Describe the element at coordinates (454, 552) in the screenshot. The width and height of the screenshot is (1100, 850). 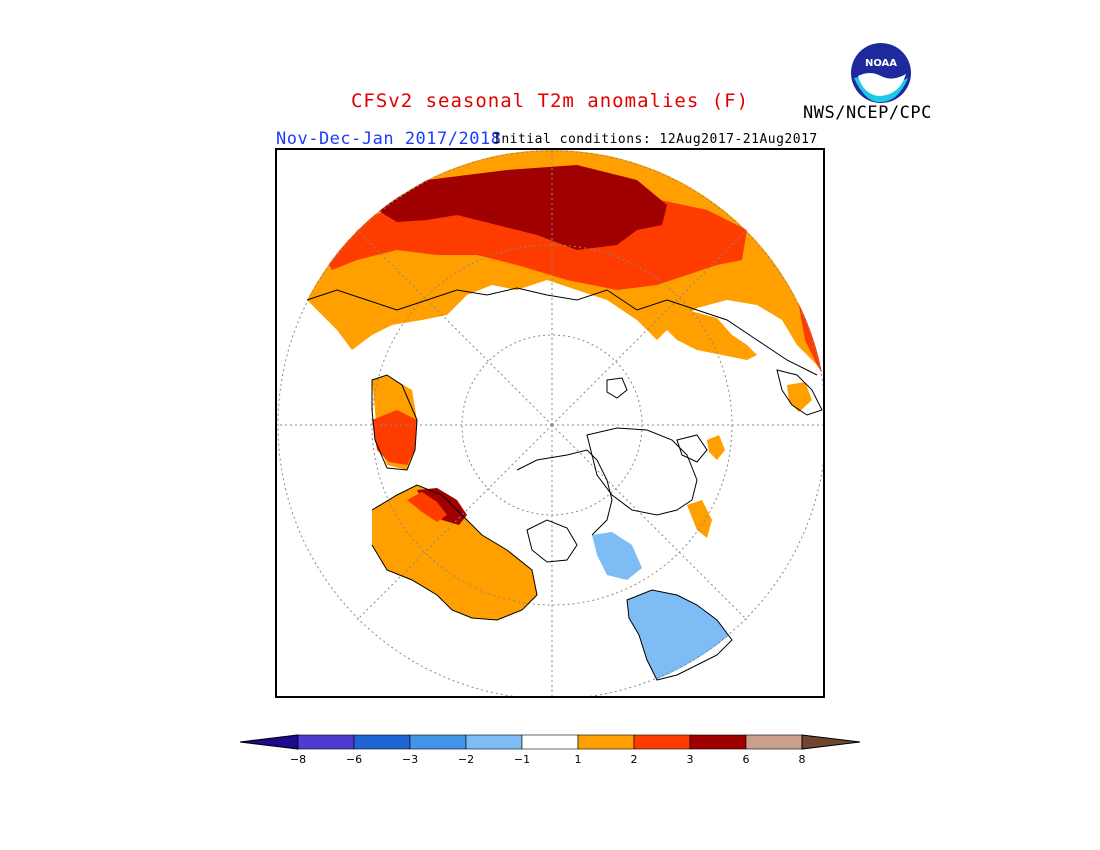
I see `anomaly-region-orange-canada` at that location.